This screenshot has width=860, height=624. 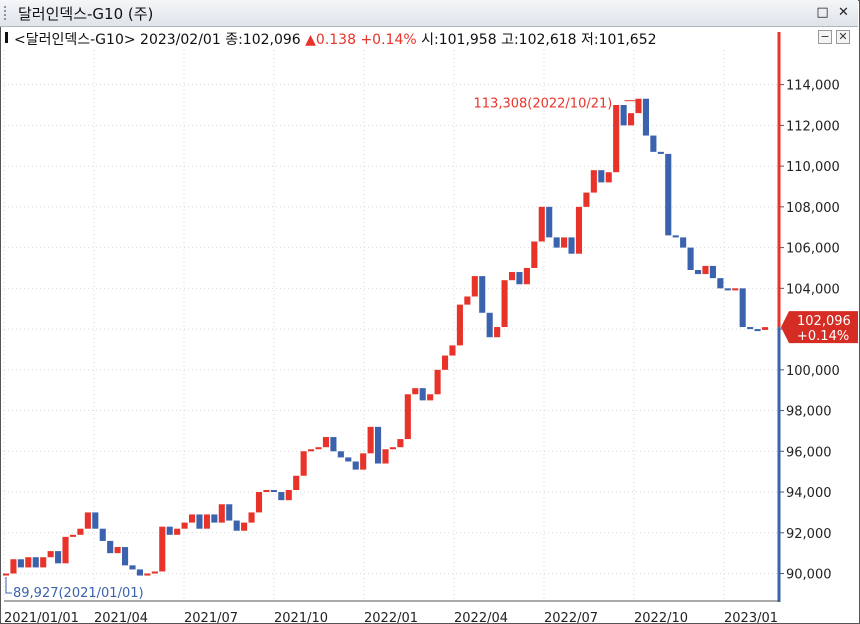 What do you see at coordinates (78, 593) in the screenshot?
I see `min-price-annotation: 89,927(2021/01/01)` at bounding box center [78, 593].